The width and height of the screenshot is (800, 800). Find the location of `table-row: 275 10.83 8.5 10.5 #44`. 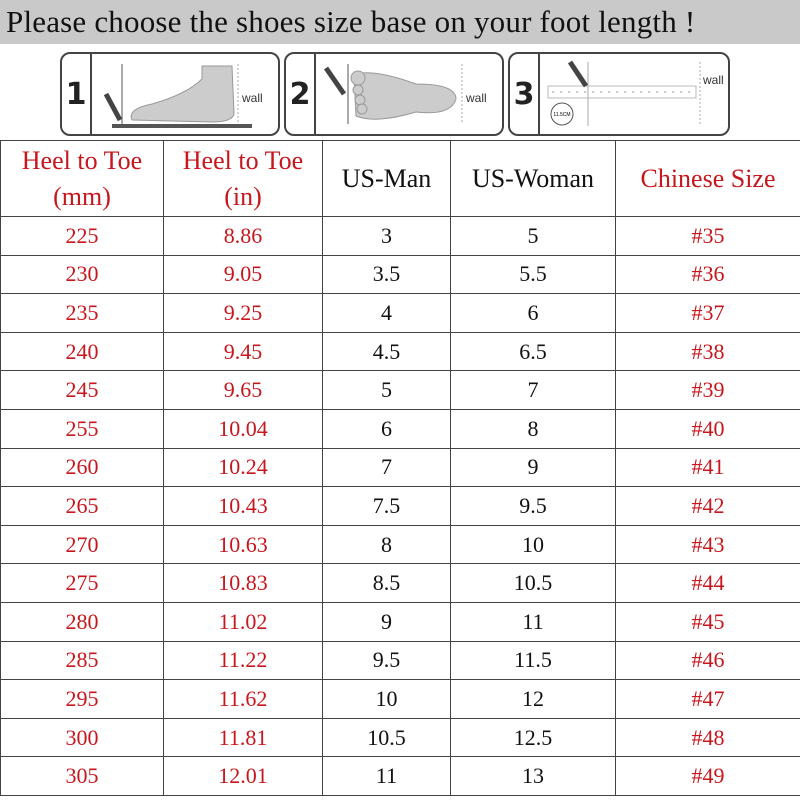

table-row: 275 10.83 8.5 10.5 #44 is located at coordinates (400, 583).